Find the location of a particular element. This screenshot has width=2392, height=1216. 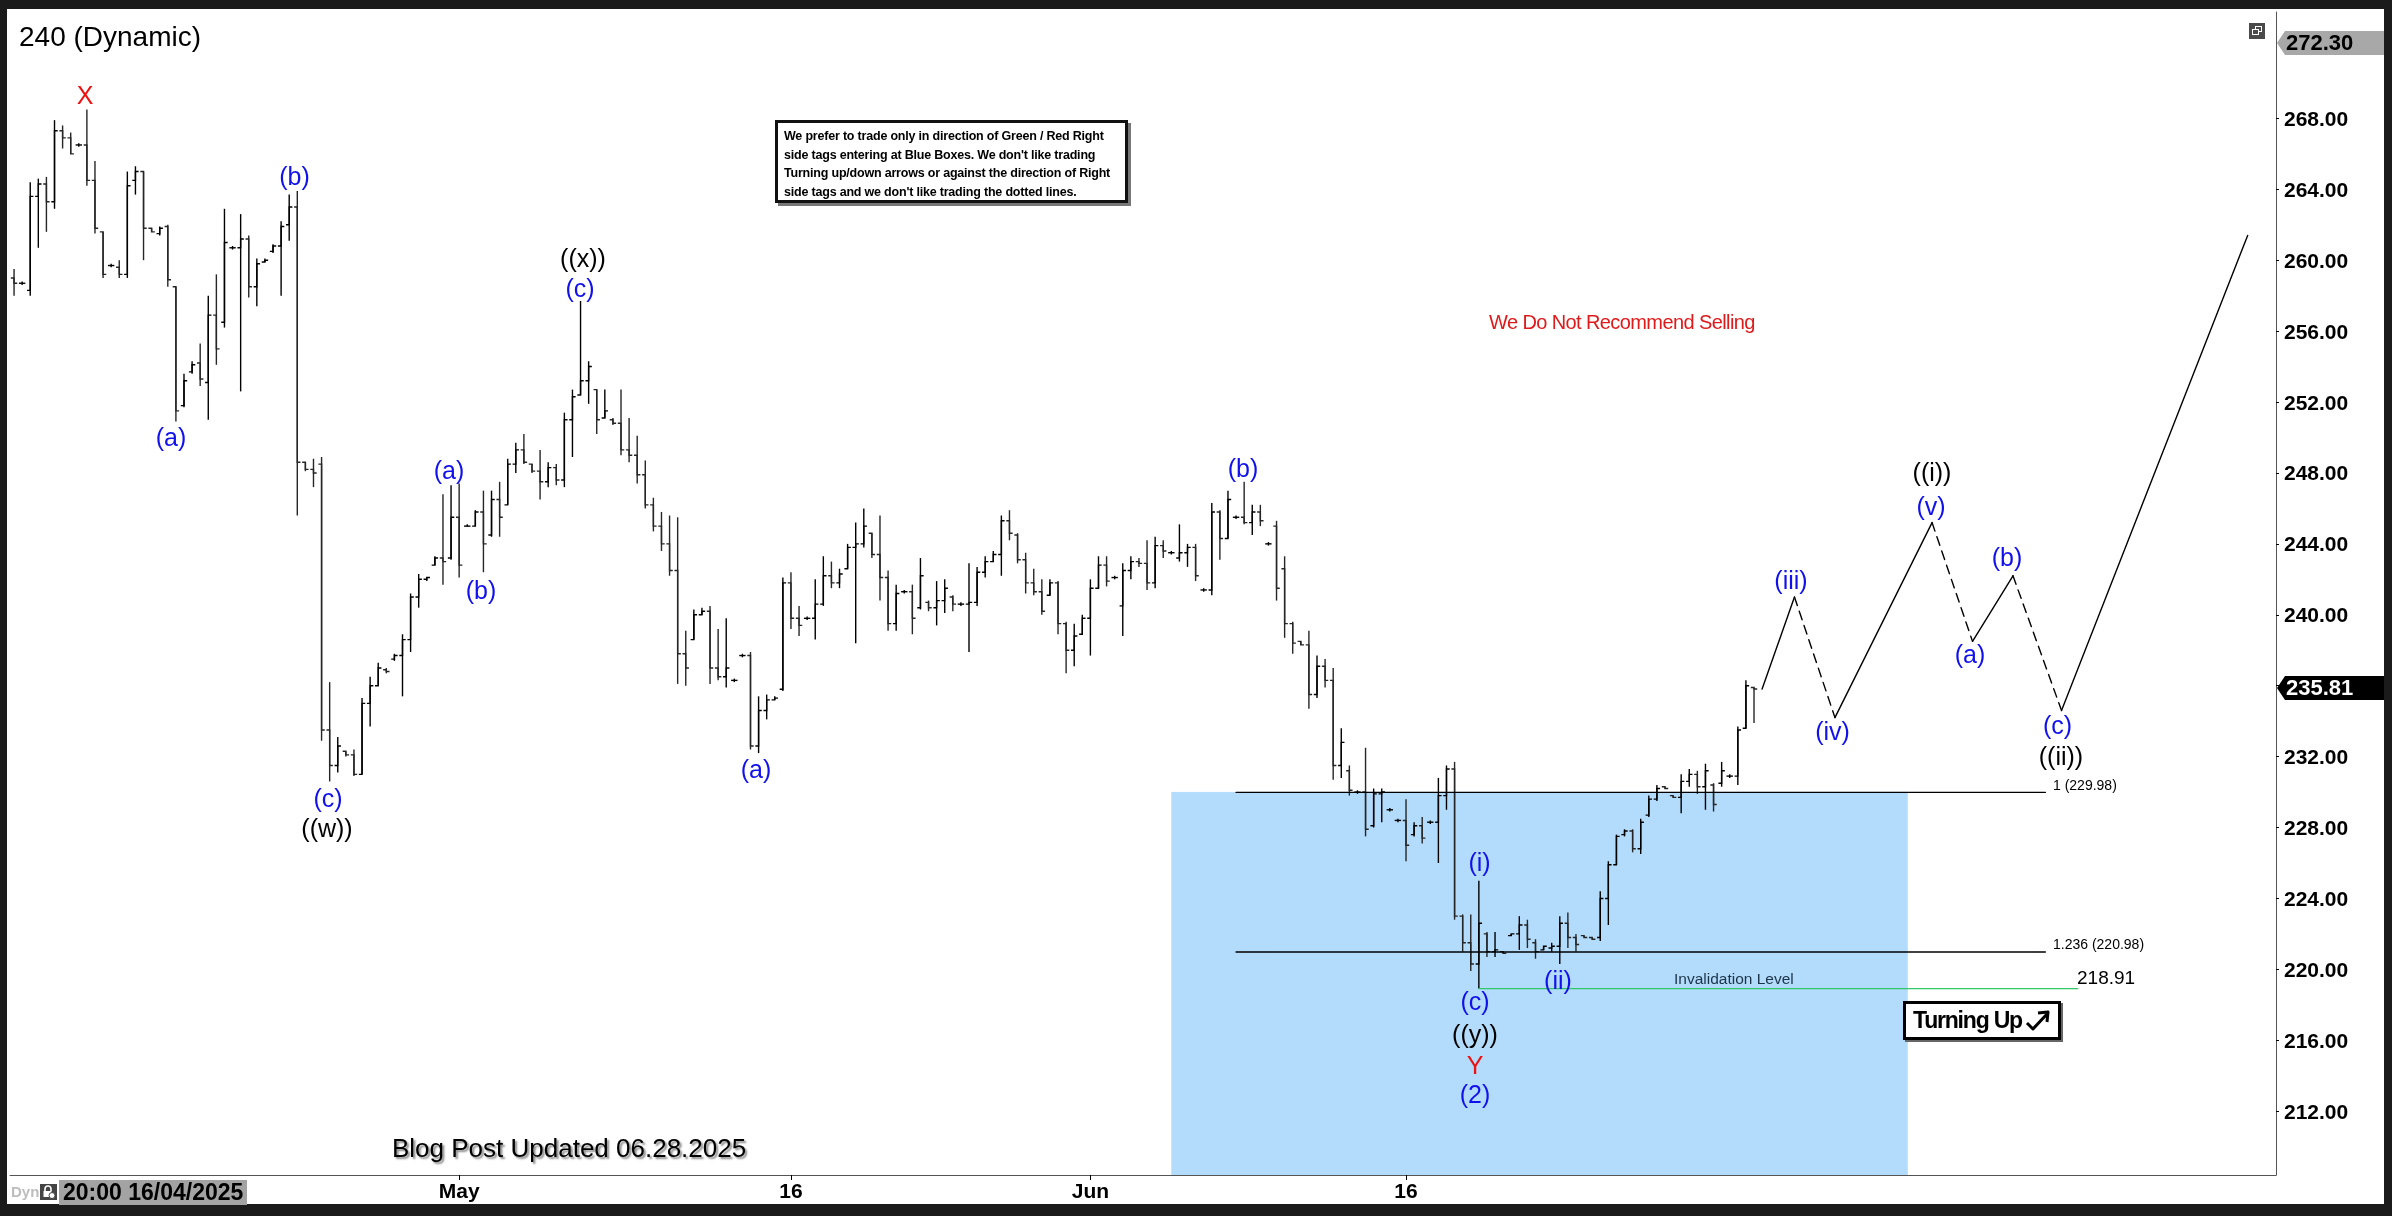

x-tick-label: May is located at coordinates (459, 1190).